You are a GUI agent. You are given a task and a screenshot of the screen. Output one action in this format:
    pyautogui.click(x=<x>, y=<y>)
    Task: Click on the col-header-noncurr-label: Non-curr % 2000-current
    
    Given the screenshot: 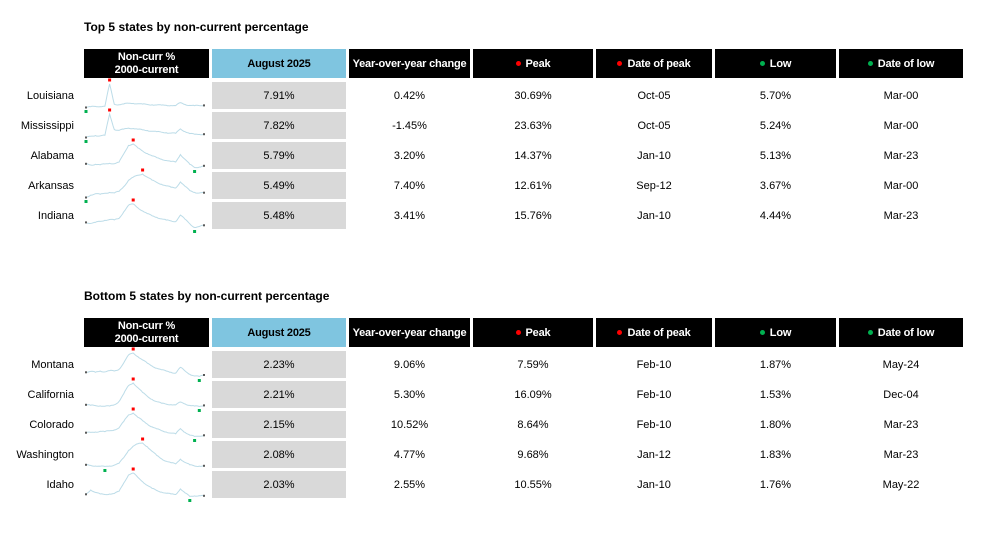 What is the action you would take?
    pyautogui.click(x=147, y=333)
    